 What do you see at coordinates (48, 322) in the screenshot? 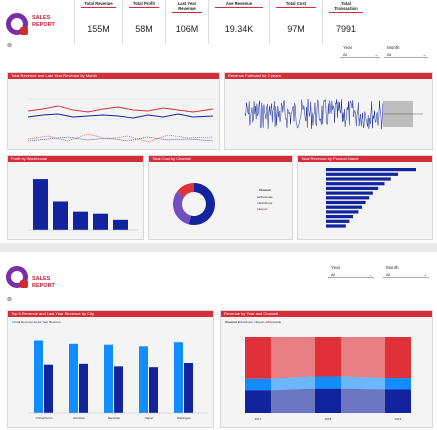
I see `legend-last-year-revenue: Last Year Revenue` at bounding box center [48, 322].